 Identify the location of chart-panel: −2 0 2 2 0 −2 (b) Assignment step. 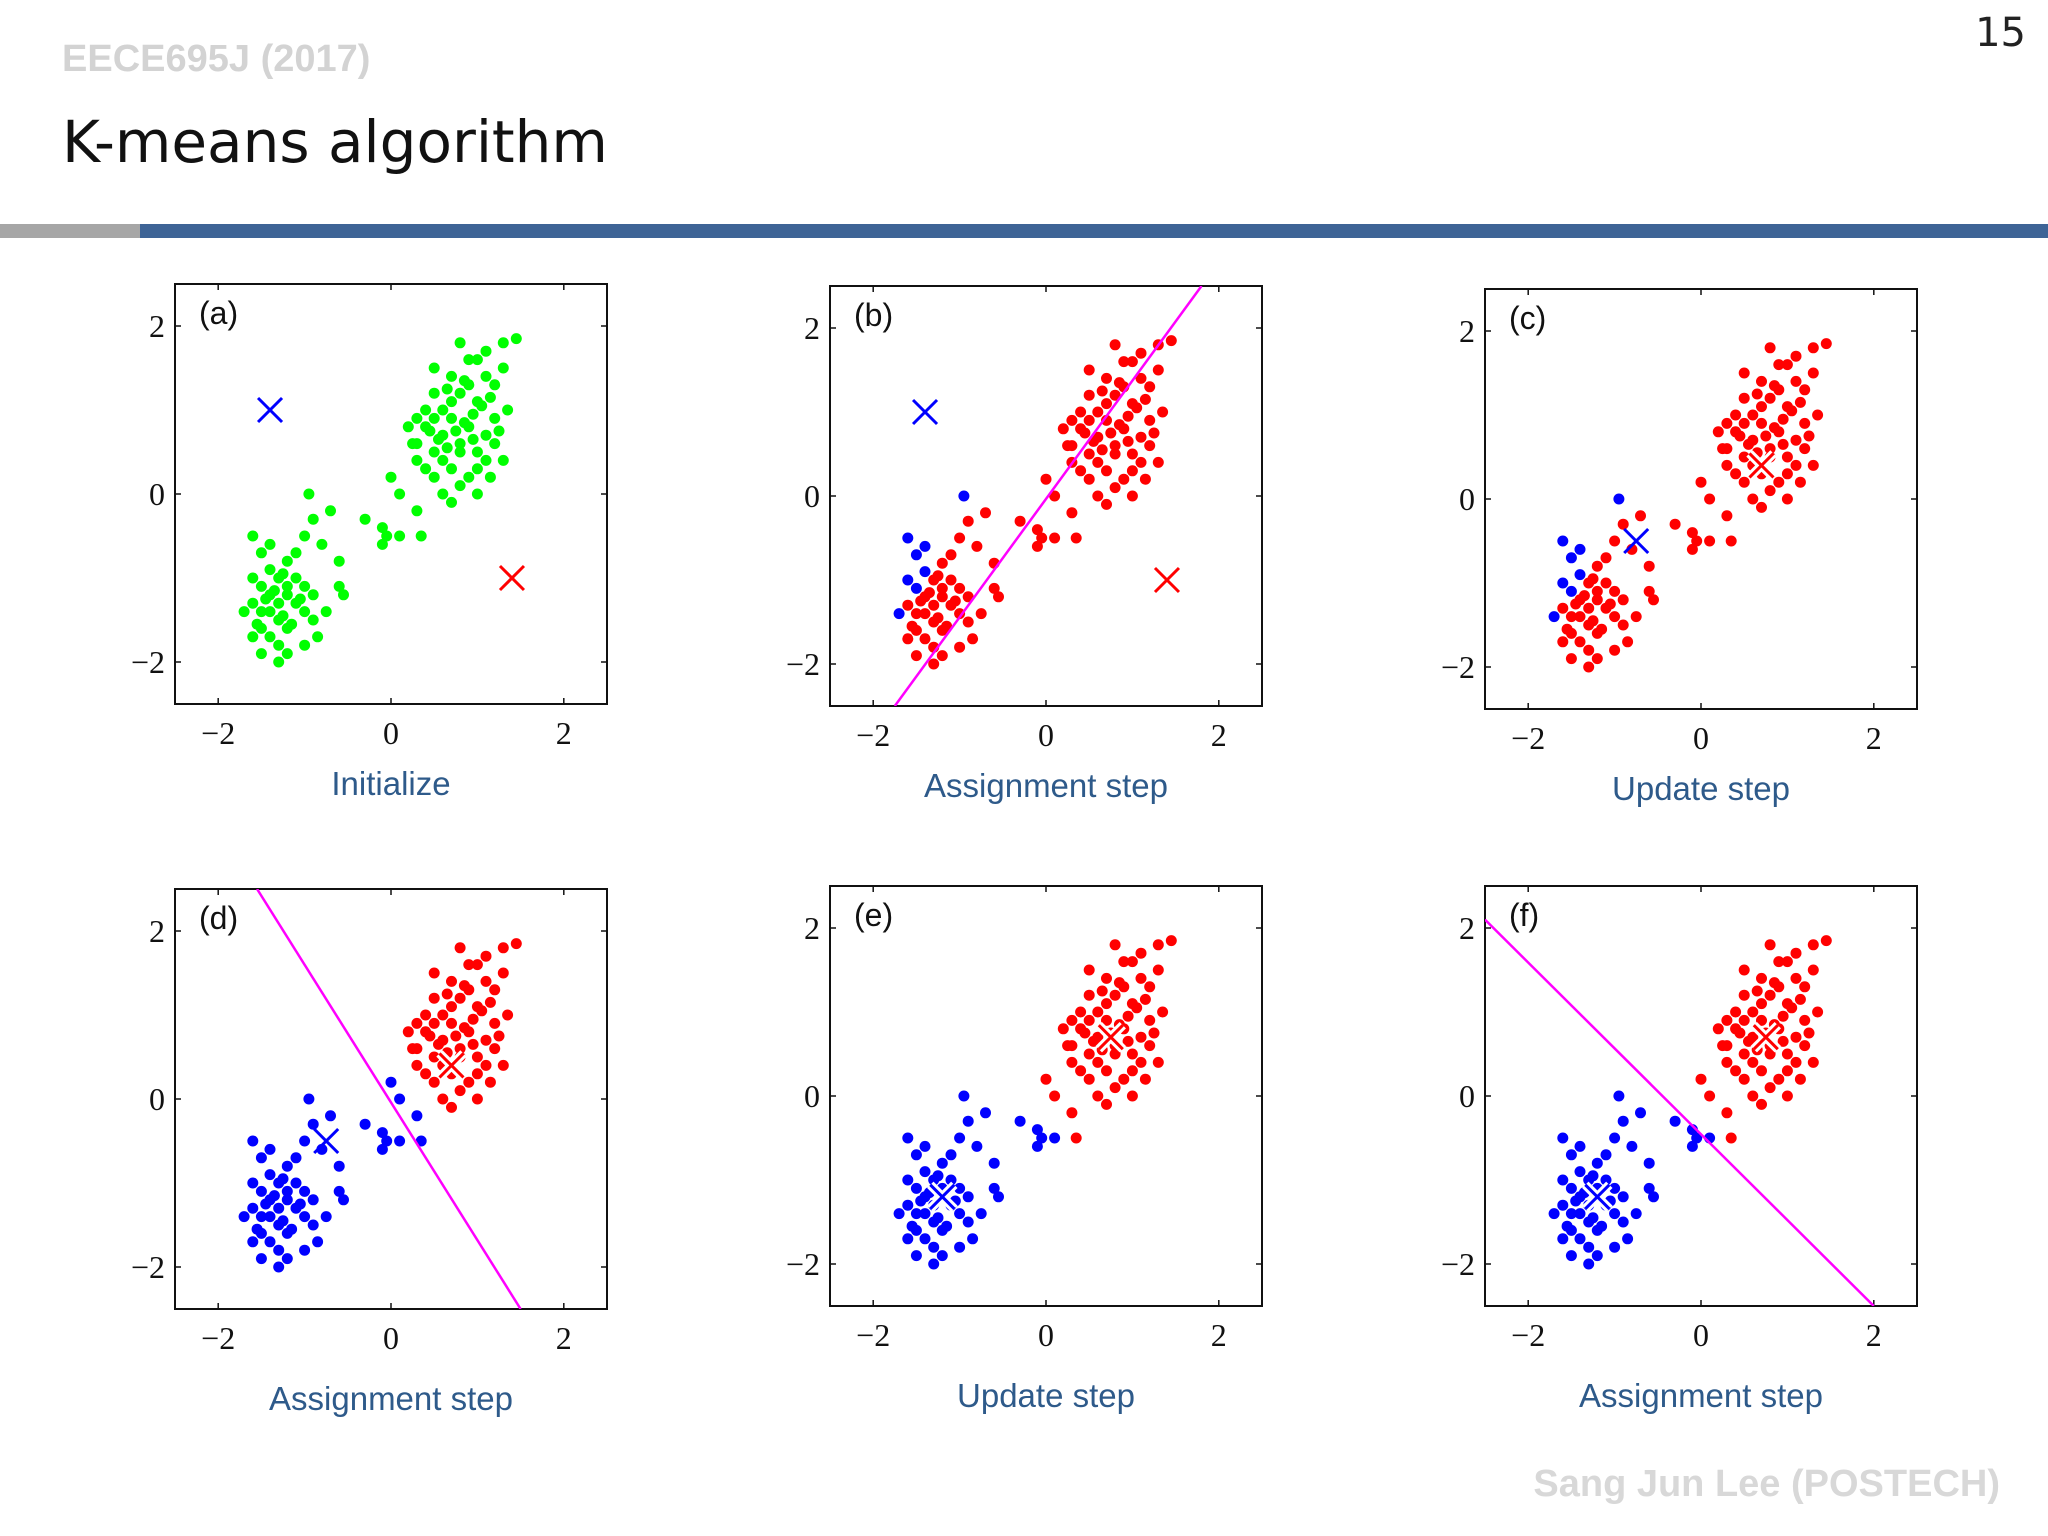
(1085, 562).